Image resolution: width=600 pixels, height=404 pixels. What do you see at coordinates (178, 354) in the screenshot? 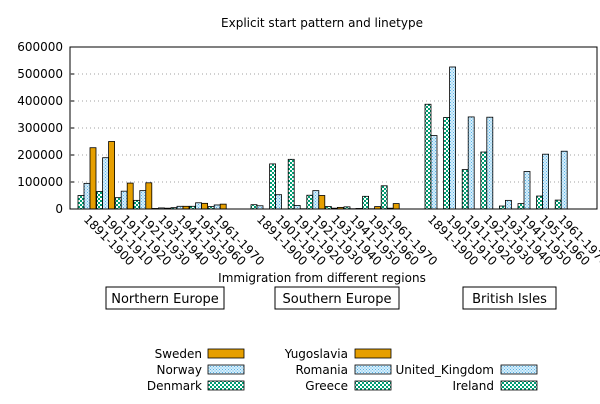
I see `legend-label: Sweden` at bounding box center [178, 354].